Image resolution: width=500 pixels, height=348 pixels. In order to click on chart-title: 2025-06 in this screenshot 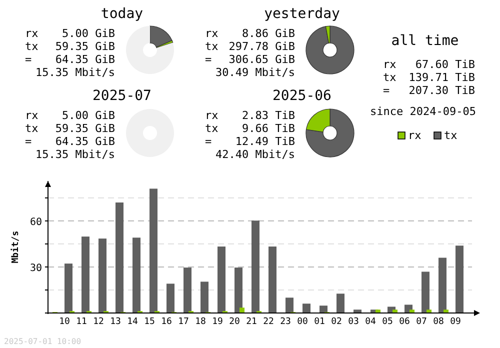, I will do `click(302, 96)`.